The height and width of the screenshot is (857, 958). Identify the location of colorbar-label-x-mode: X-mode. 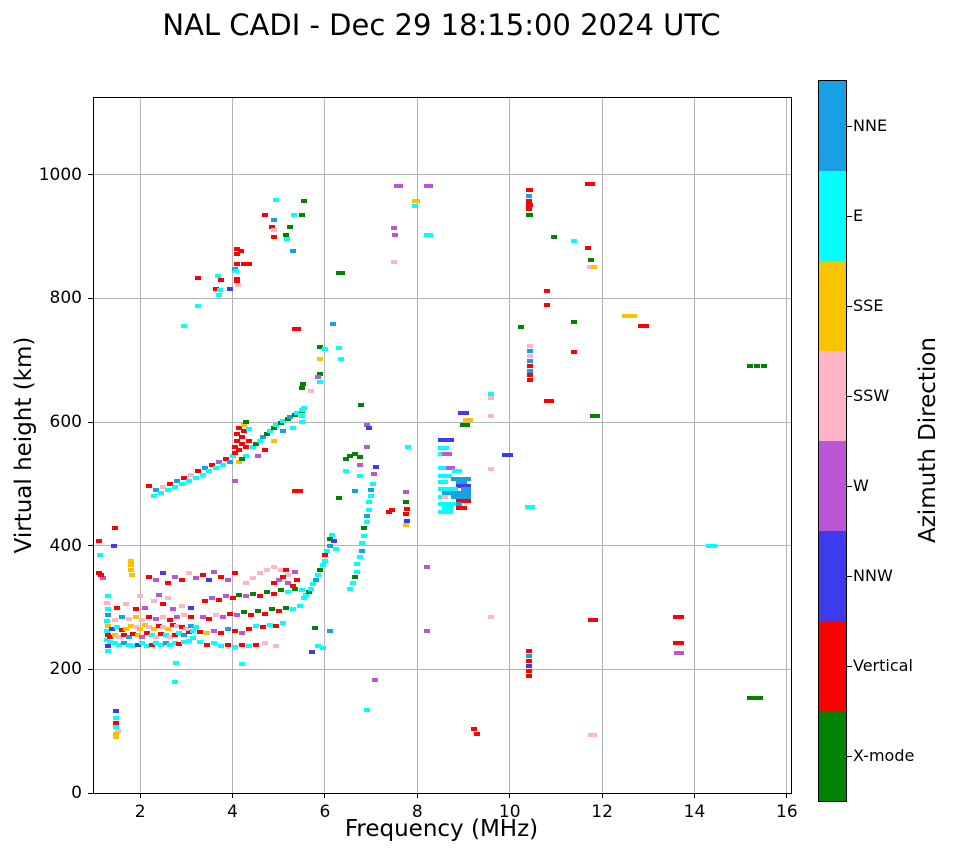
(884, 755).